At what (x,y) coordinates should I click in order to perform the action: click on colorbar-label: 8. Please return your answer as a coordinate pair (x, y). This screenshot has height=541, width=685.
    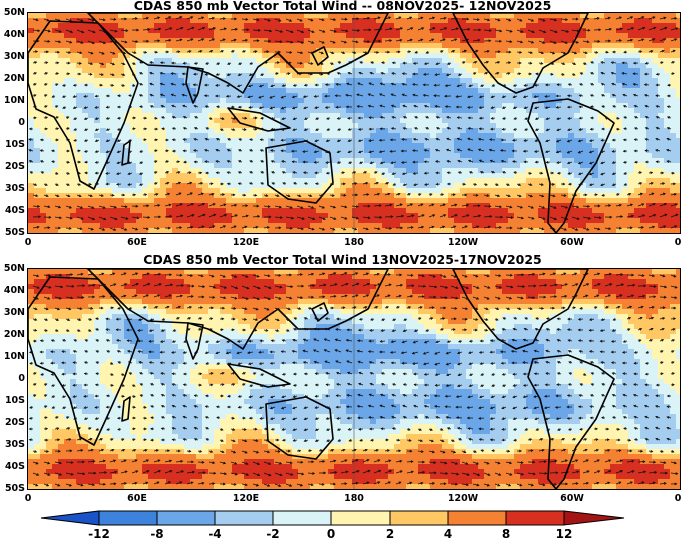
    Looking at the image, I should click on (506, 534).